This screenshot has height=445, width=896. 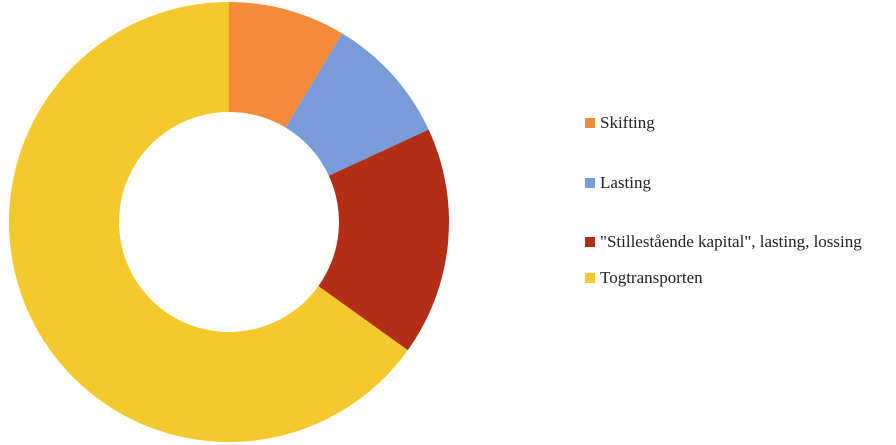 What do you see at coordinates (740, 182) in the screenshot?
I see `legend-item: Lasting` at bounding box center [740, 182].